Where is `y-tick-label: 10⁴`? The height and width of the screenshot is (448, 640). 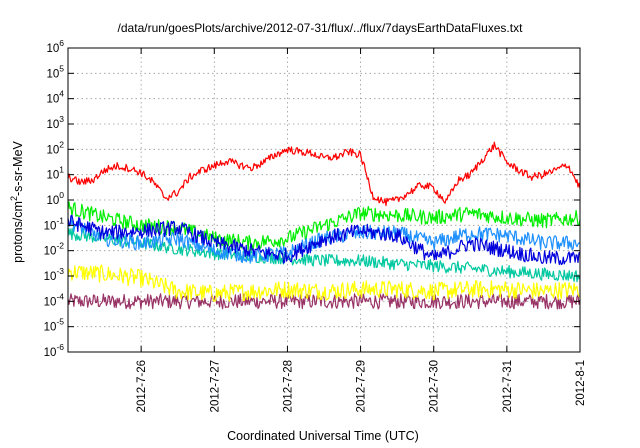
y-tick-label: 10⁴ is located at coordinates (55, 97).